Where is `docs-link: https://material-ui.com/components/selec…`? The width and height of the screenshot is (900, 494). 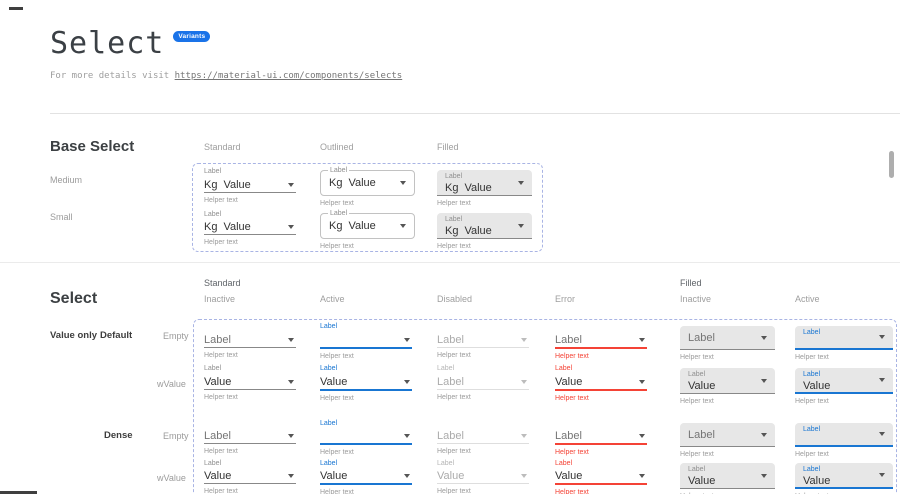 docs-link: https://material-ui.com/components/selec… is located at coordinates (288, 76).